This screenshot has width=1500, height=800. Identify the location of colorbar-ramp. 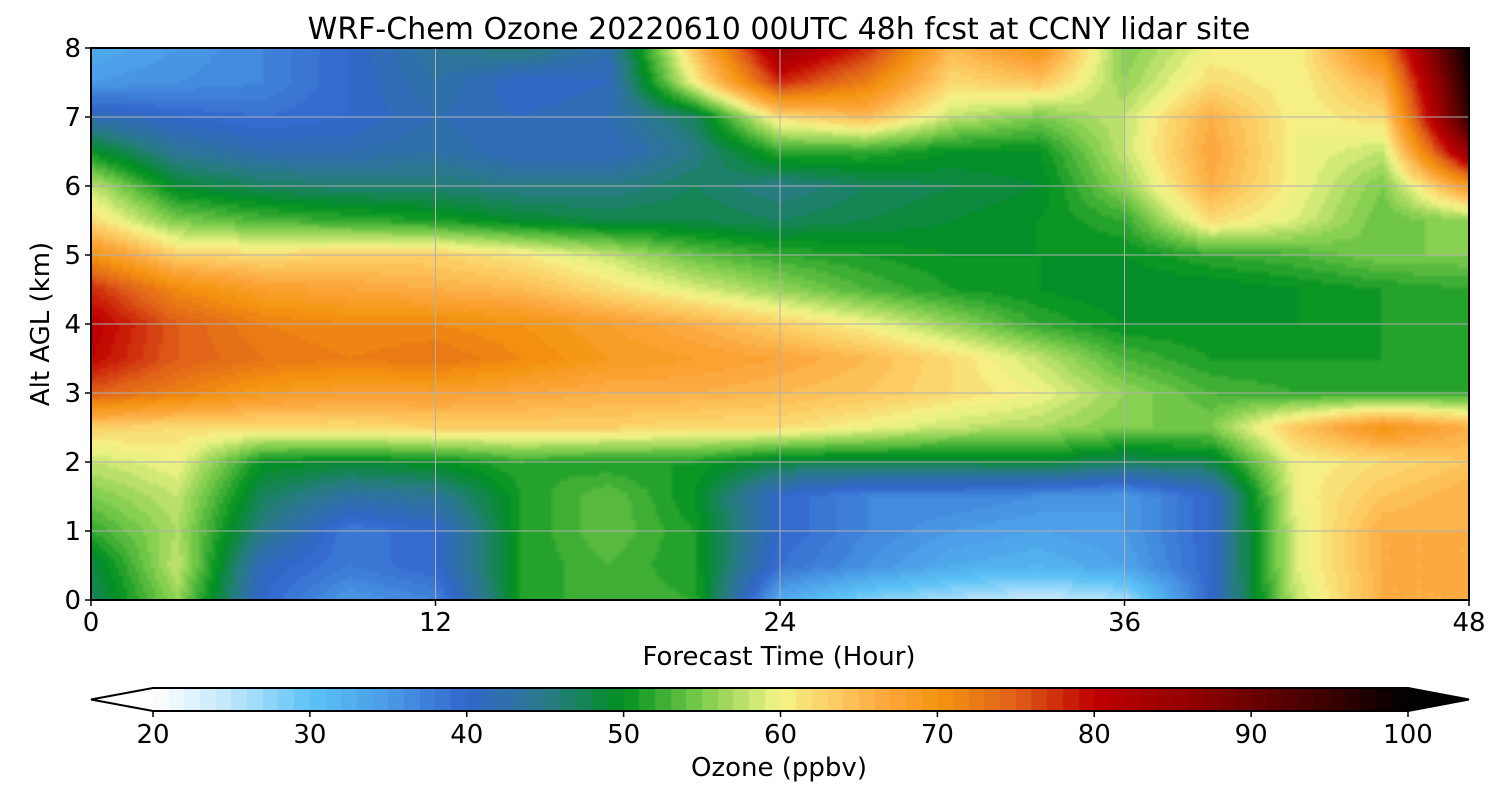
(780, 699).